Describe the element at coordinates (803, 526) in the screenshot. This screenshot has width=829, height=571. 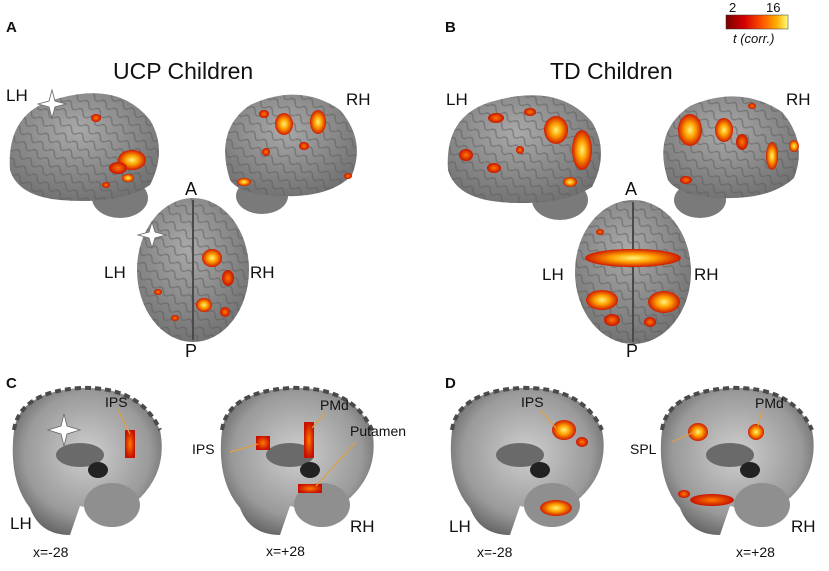
I see `panel-d-rh-label: RH` at that location.